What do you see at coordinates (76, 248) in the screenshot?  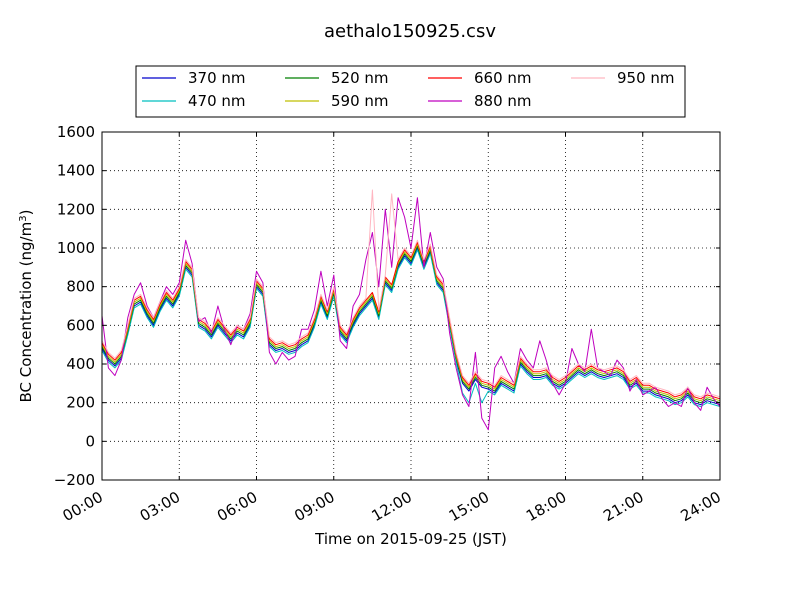 I see `y-tick-label: 1000` at bounding box center [76, 248].